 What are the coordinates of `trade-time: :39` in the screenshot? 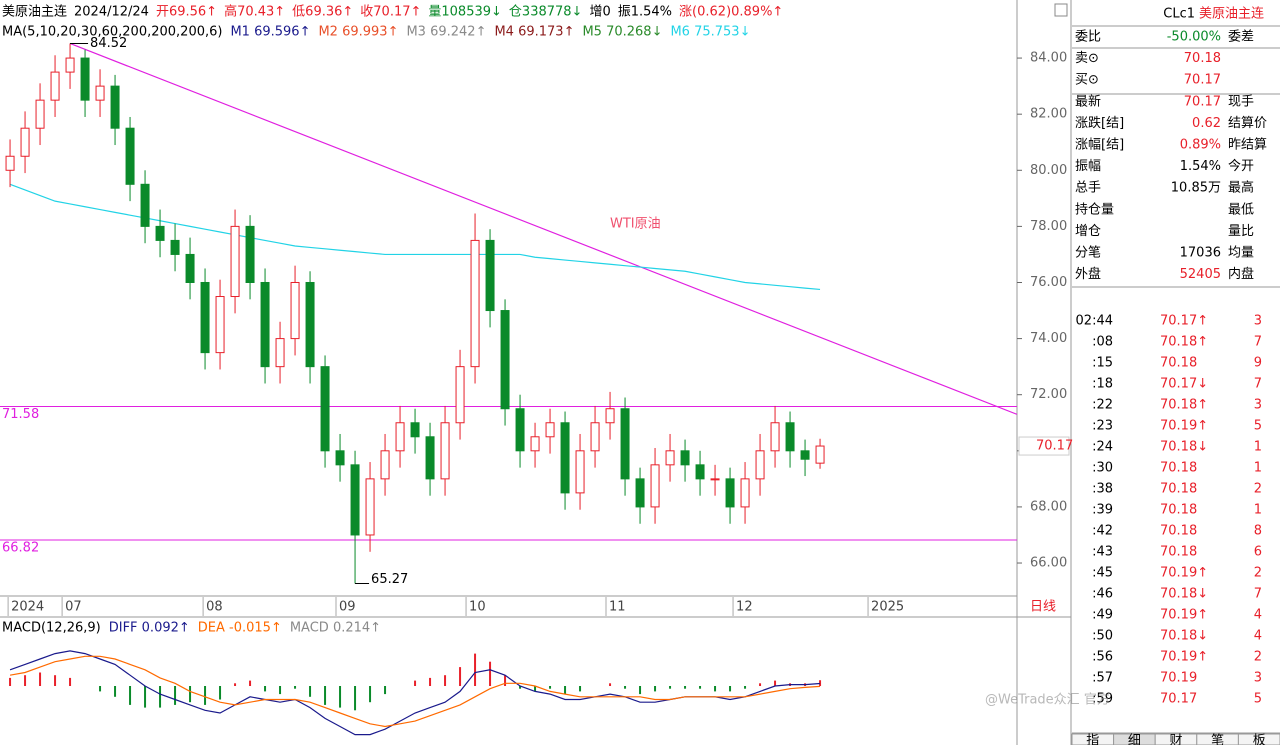 It's located at (1102, 510).